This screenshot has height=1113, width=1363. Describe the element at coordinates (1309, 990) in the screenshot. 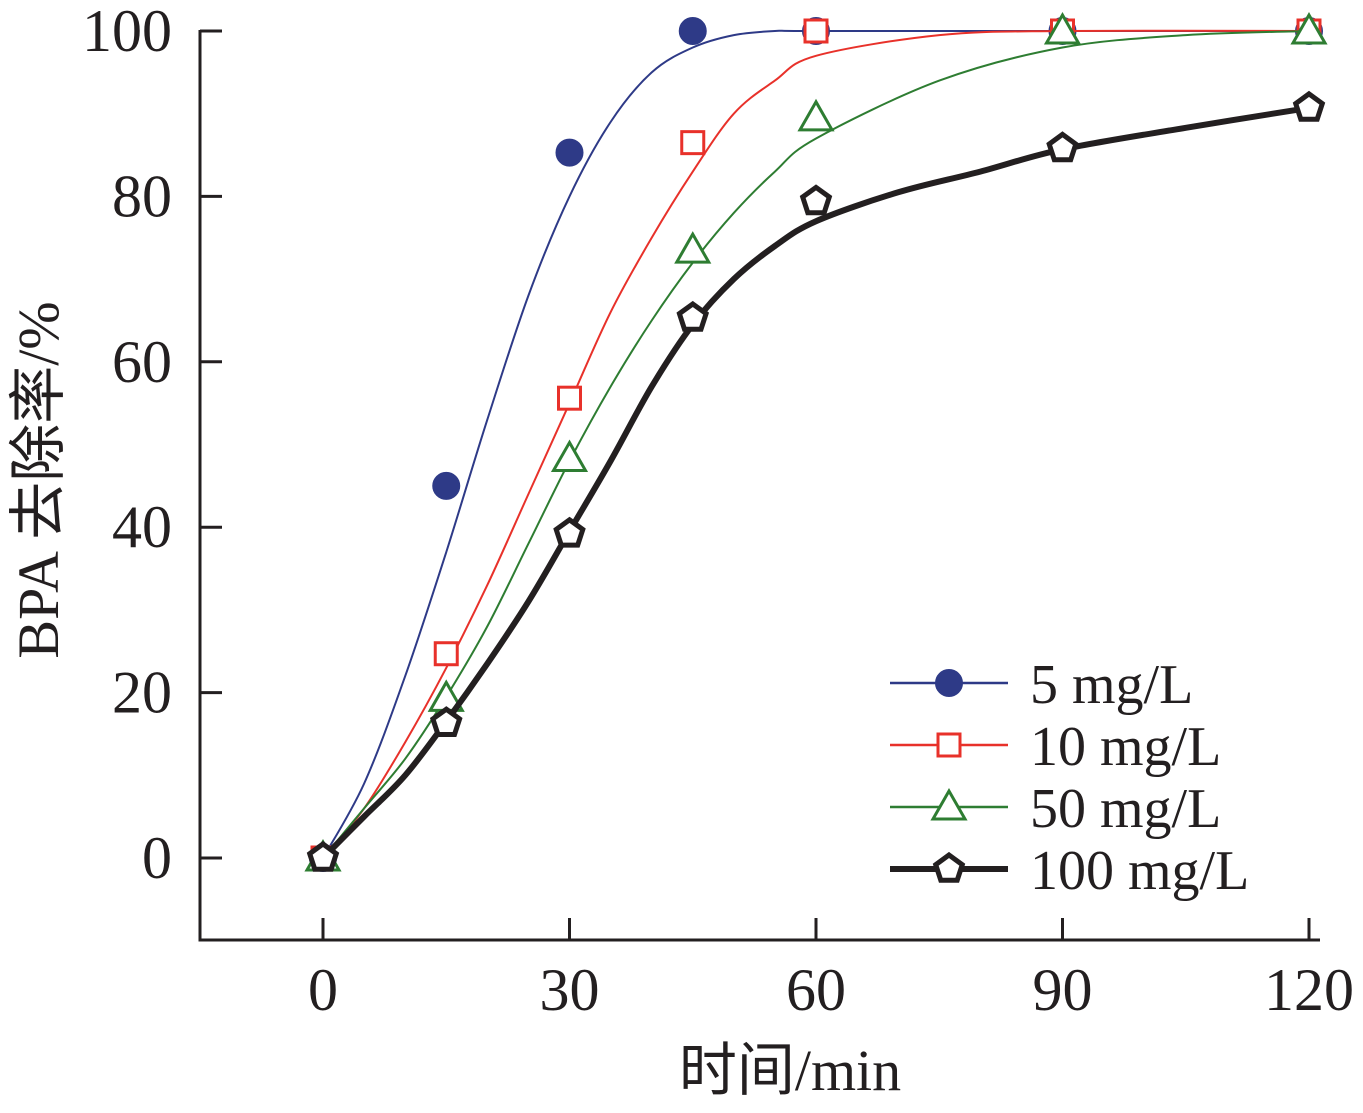

I see `x-tick-label: 120` at that location.